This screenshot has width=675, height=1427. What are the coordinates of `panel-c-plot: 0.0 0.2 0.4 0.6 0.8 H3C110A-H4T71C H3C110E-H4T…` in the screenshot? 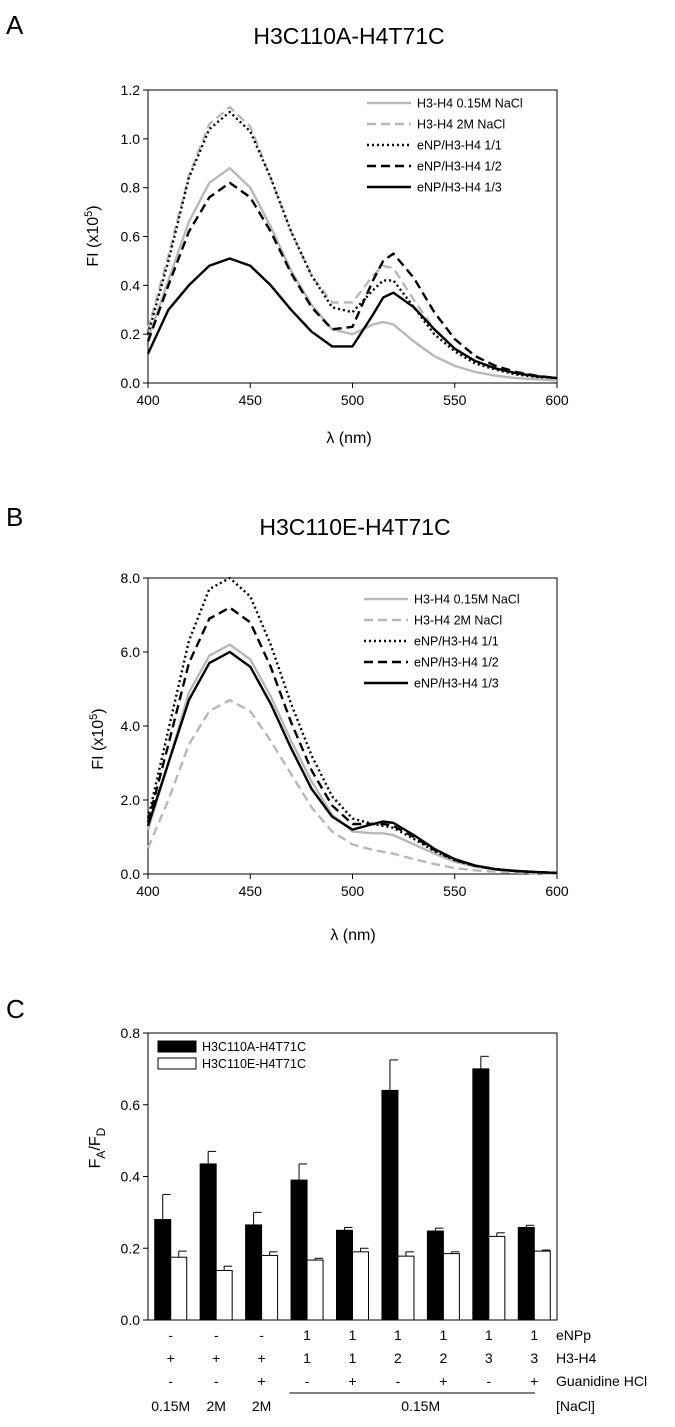 It's located at (339, 1176).